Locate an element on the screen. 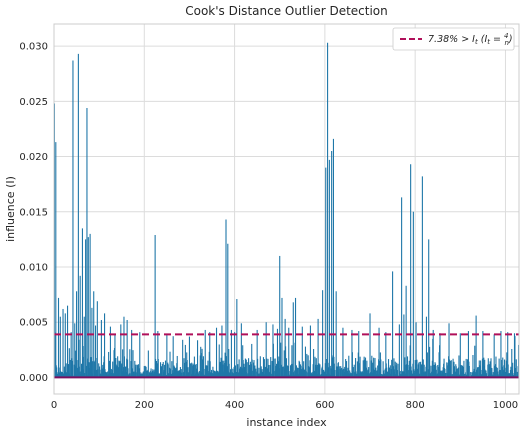  legend-close-paren: ) is located at coordinates (510, 39).